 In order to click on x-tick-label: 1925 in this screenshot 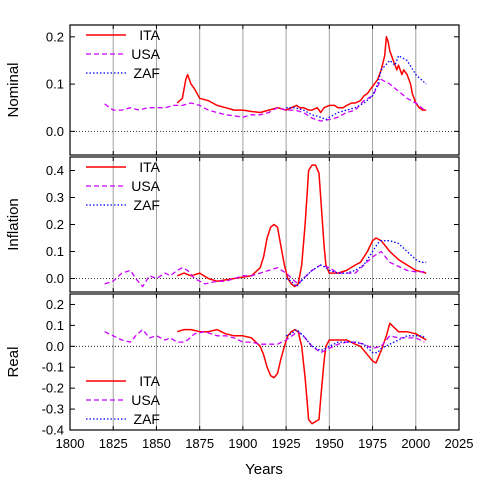, I will do `click(286, 443)`.